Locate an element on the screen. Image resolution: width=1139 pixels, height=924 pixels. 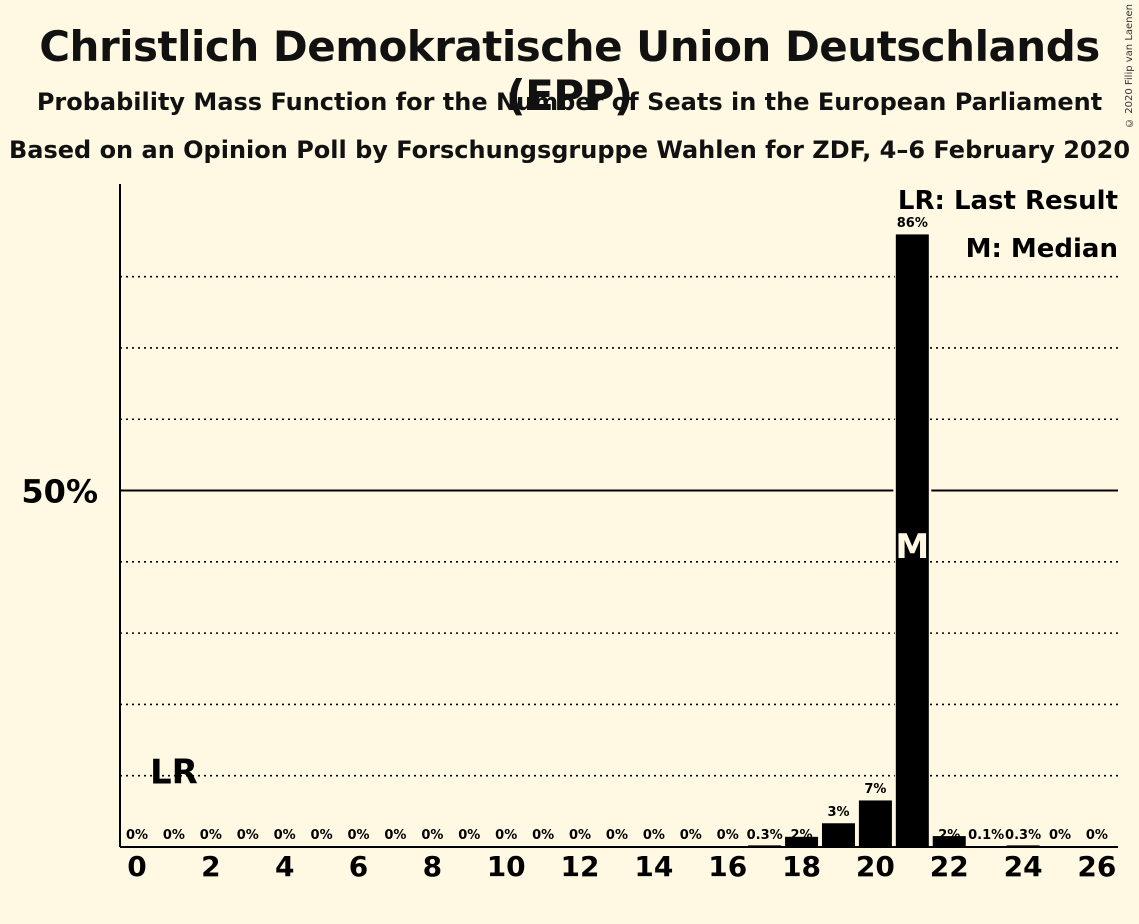
bar-label-seat-7: 0% is located at coordinates (395, 835).